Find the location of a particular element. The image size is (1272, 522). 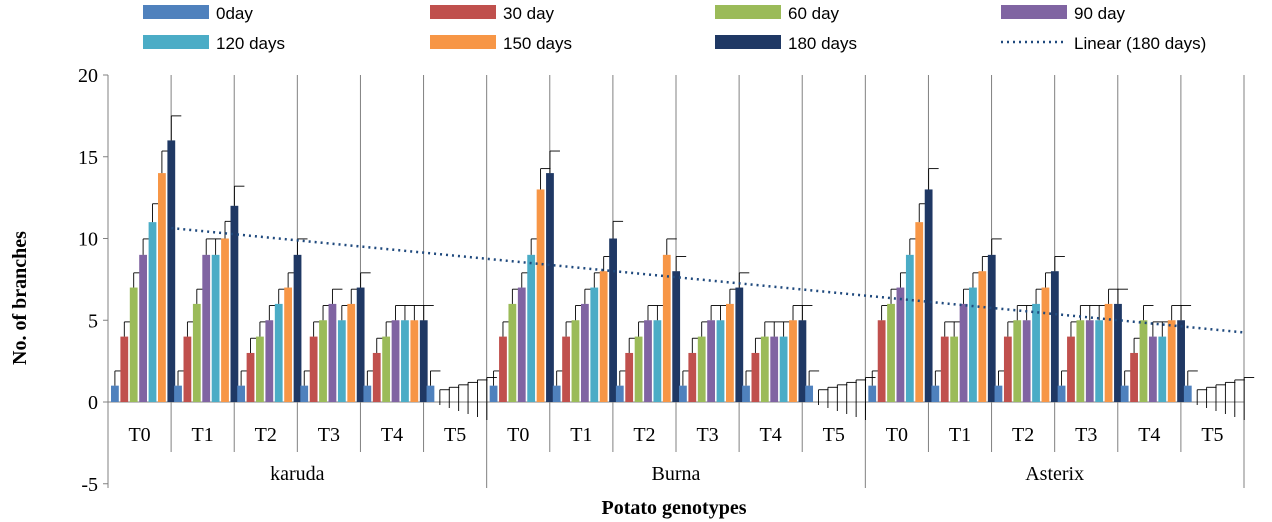

y-tick-label: 15 is located at coordinates (88, 158).